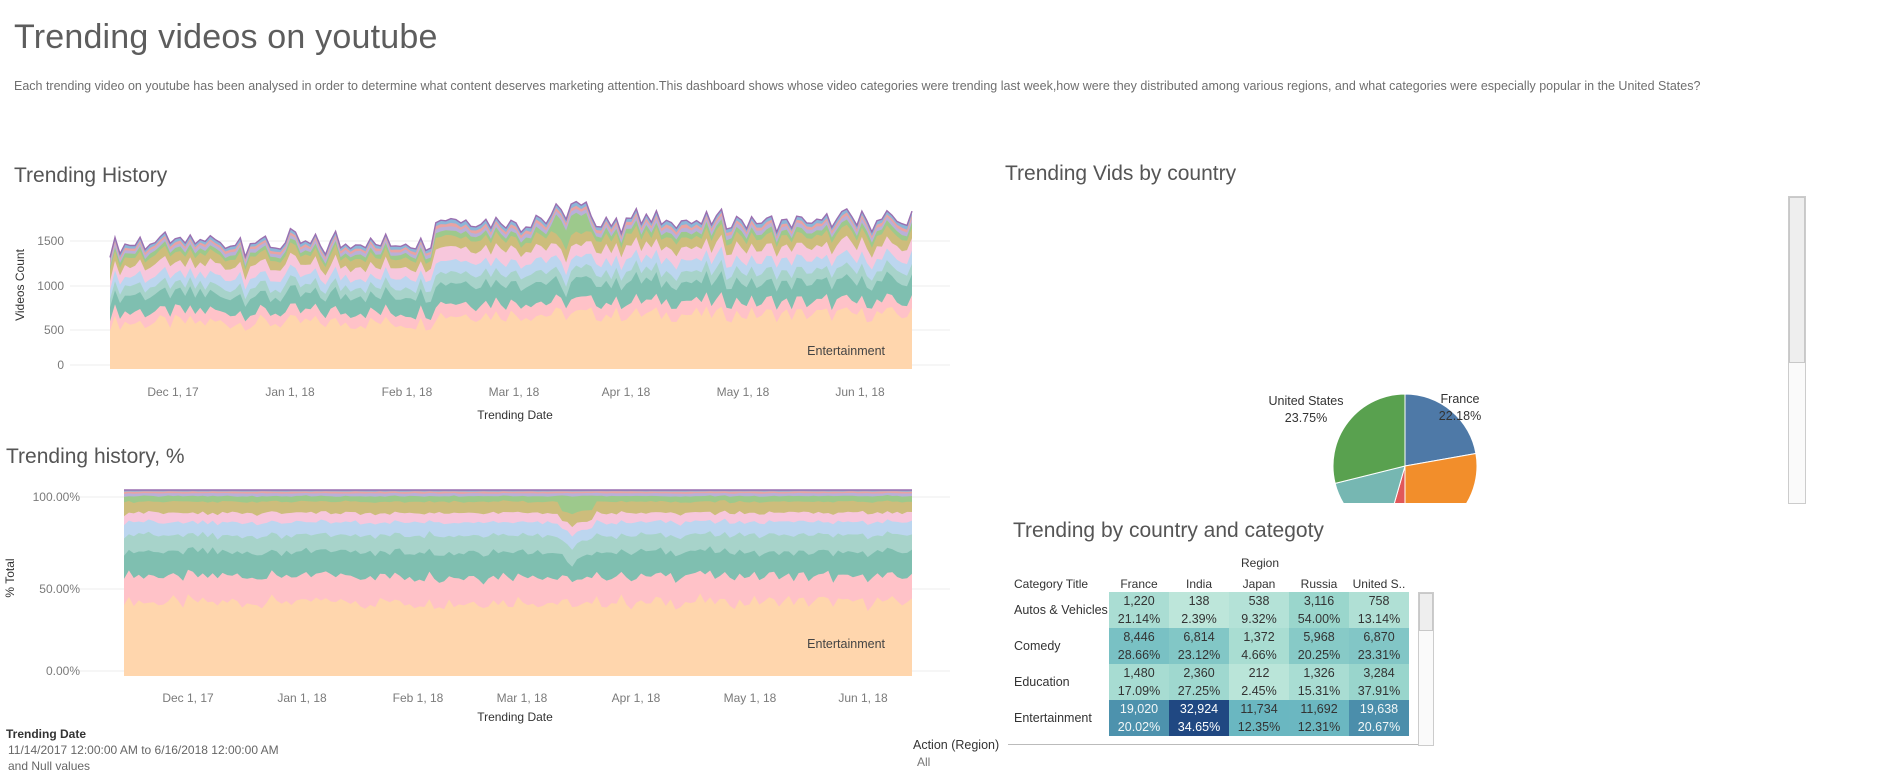 The image size is (1880, 782). Describe the element at coordinates (1460, 416) in the screenshot. I see `pie-label-france-pct: 22.18%` at that location.